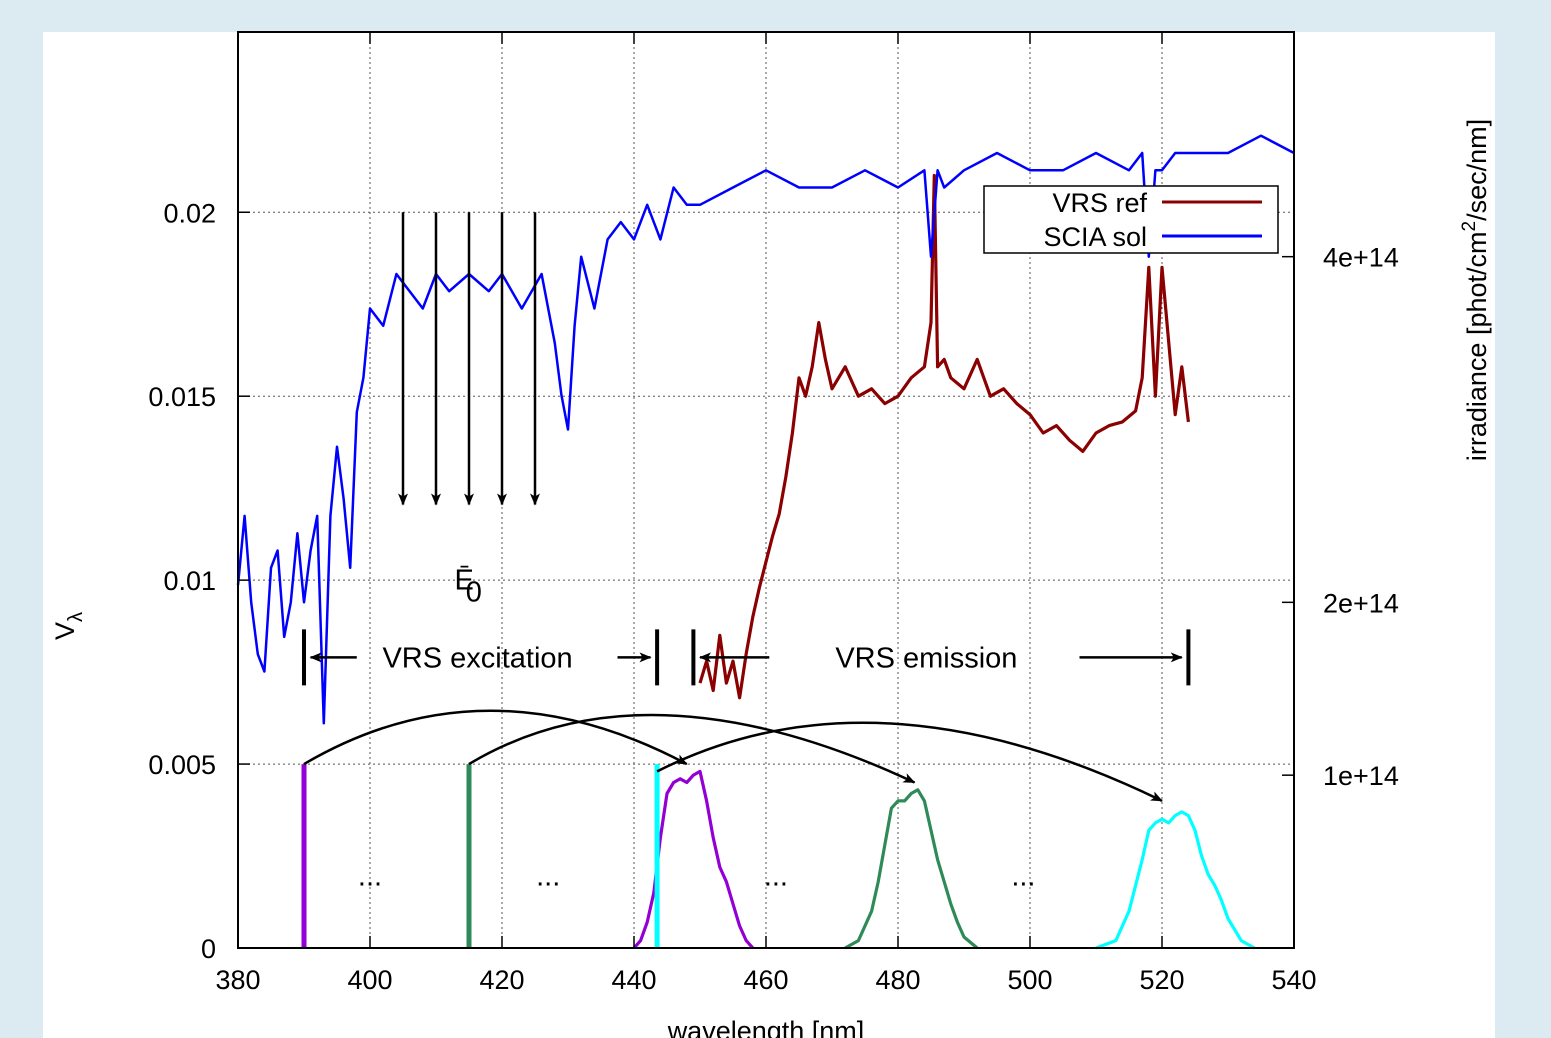 The height and width of the screenshot is (1038, 1551). Describe the element at coordinates (1095, 237) in the screenshot. I see `legend-label: SCIA sol` at that location.